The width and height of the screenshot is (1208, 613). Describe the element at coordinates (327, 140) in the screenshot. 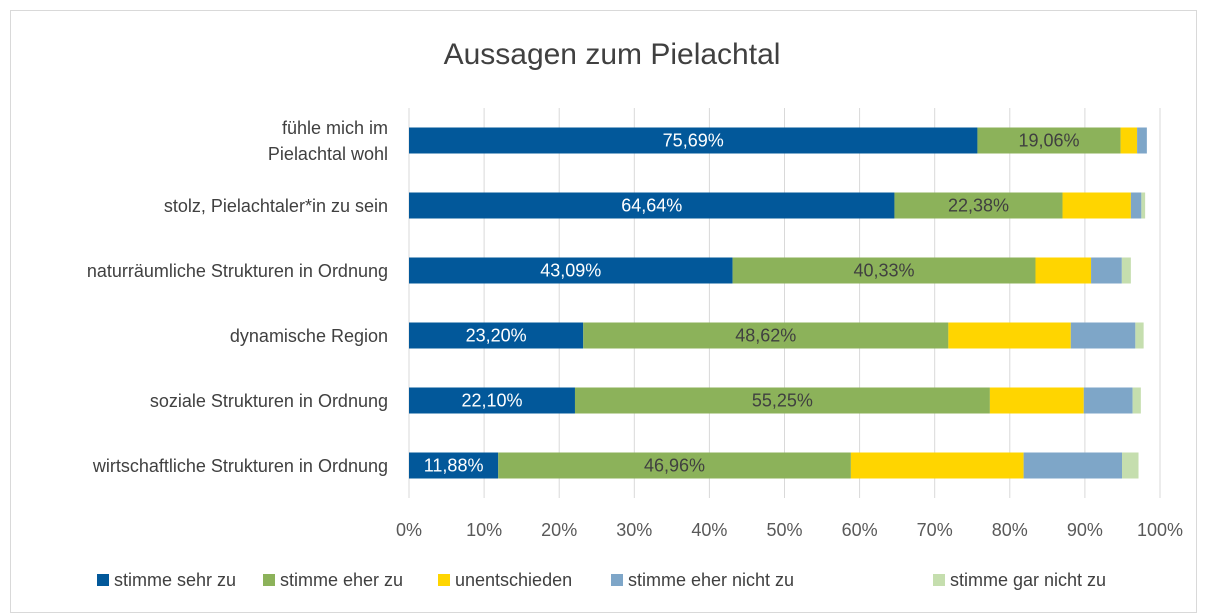

I see `y-tick-label: fühle mich im Pielachtal wohl` at that location.